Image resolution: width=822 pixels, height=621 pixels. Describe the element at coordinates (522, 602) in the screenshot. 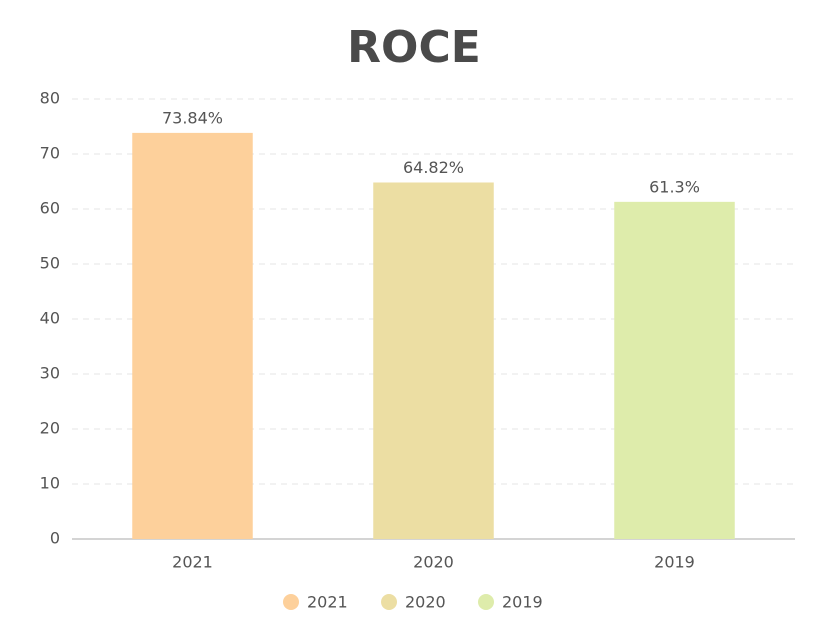

I see `legend-label: 2019` at that location.